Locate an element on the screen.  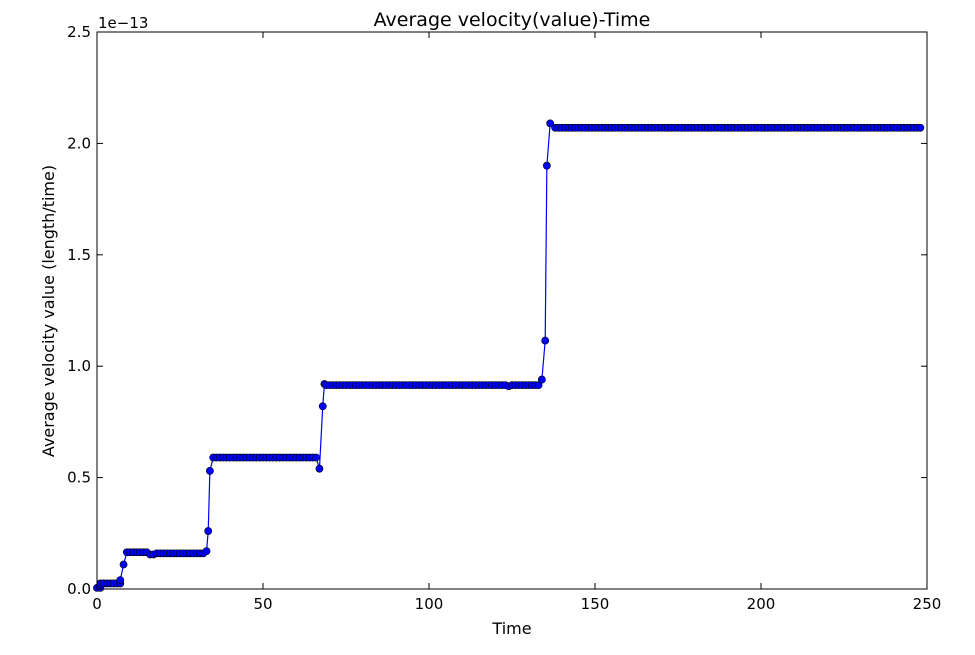
y-tick-label: 0.5 is located at coordinates (79, 478).